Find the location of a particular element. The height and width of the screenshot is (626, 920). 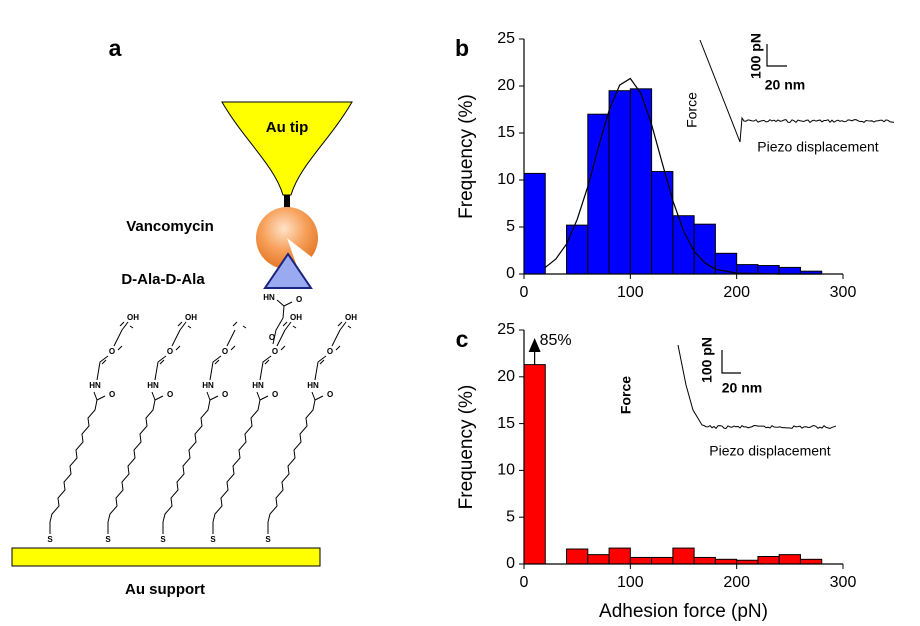

binding-pocket is located at coordinates (304, 256).